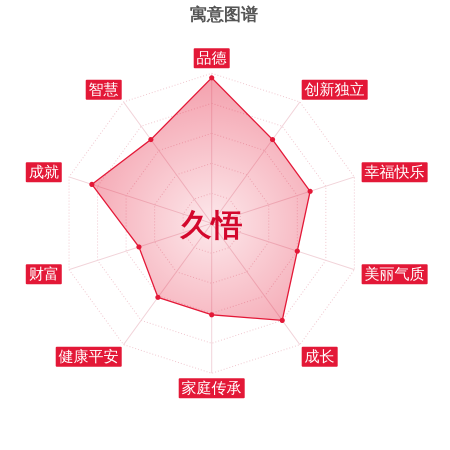 The height and width of the screenshot is (450, 450). What do you see at coordinates (394, 172) in the screenshot?
I see `spoke-label: 幸福快乐` at bounding box center [394, 172].